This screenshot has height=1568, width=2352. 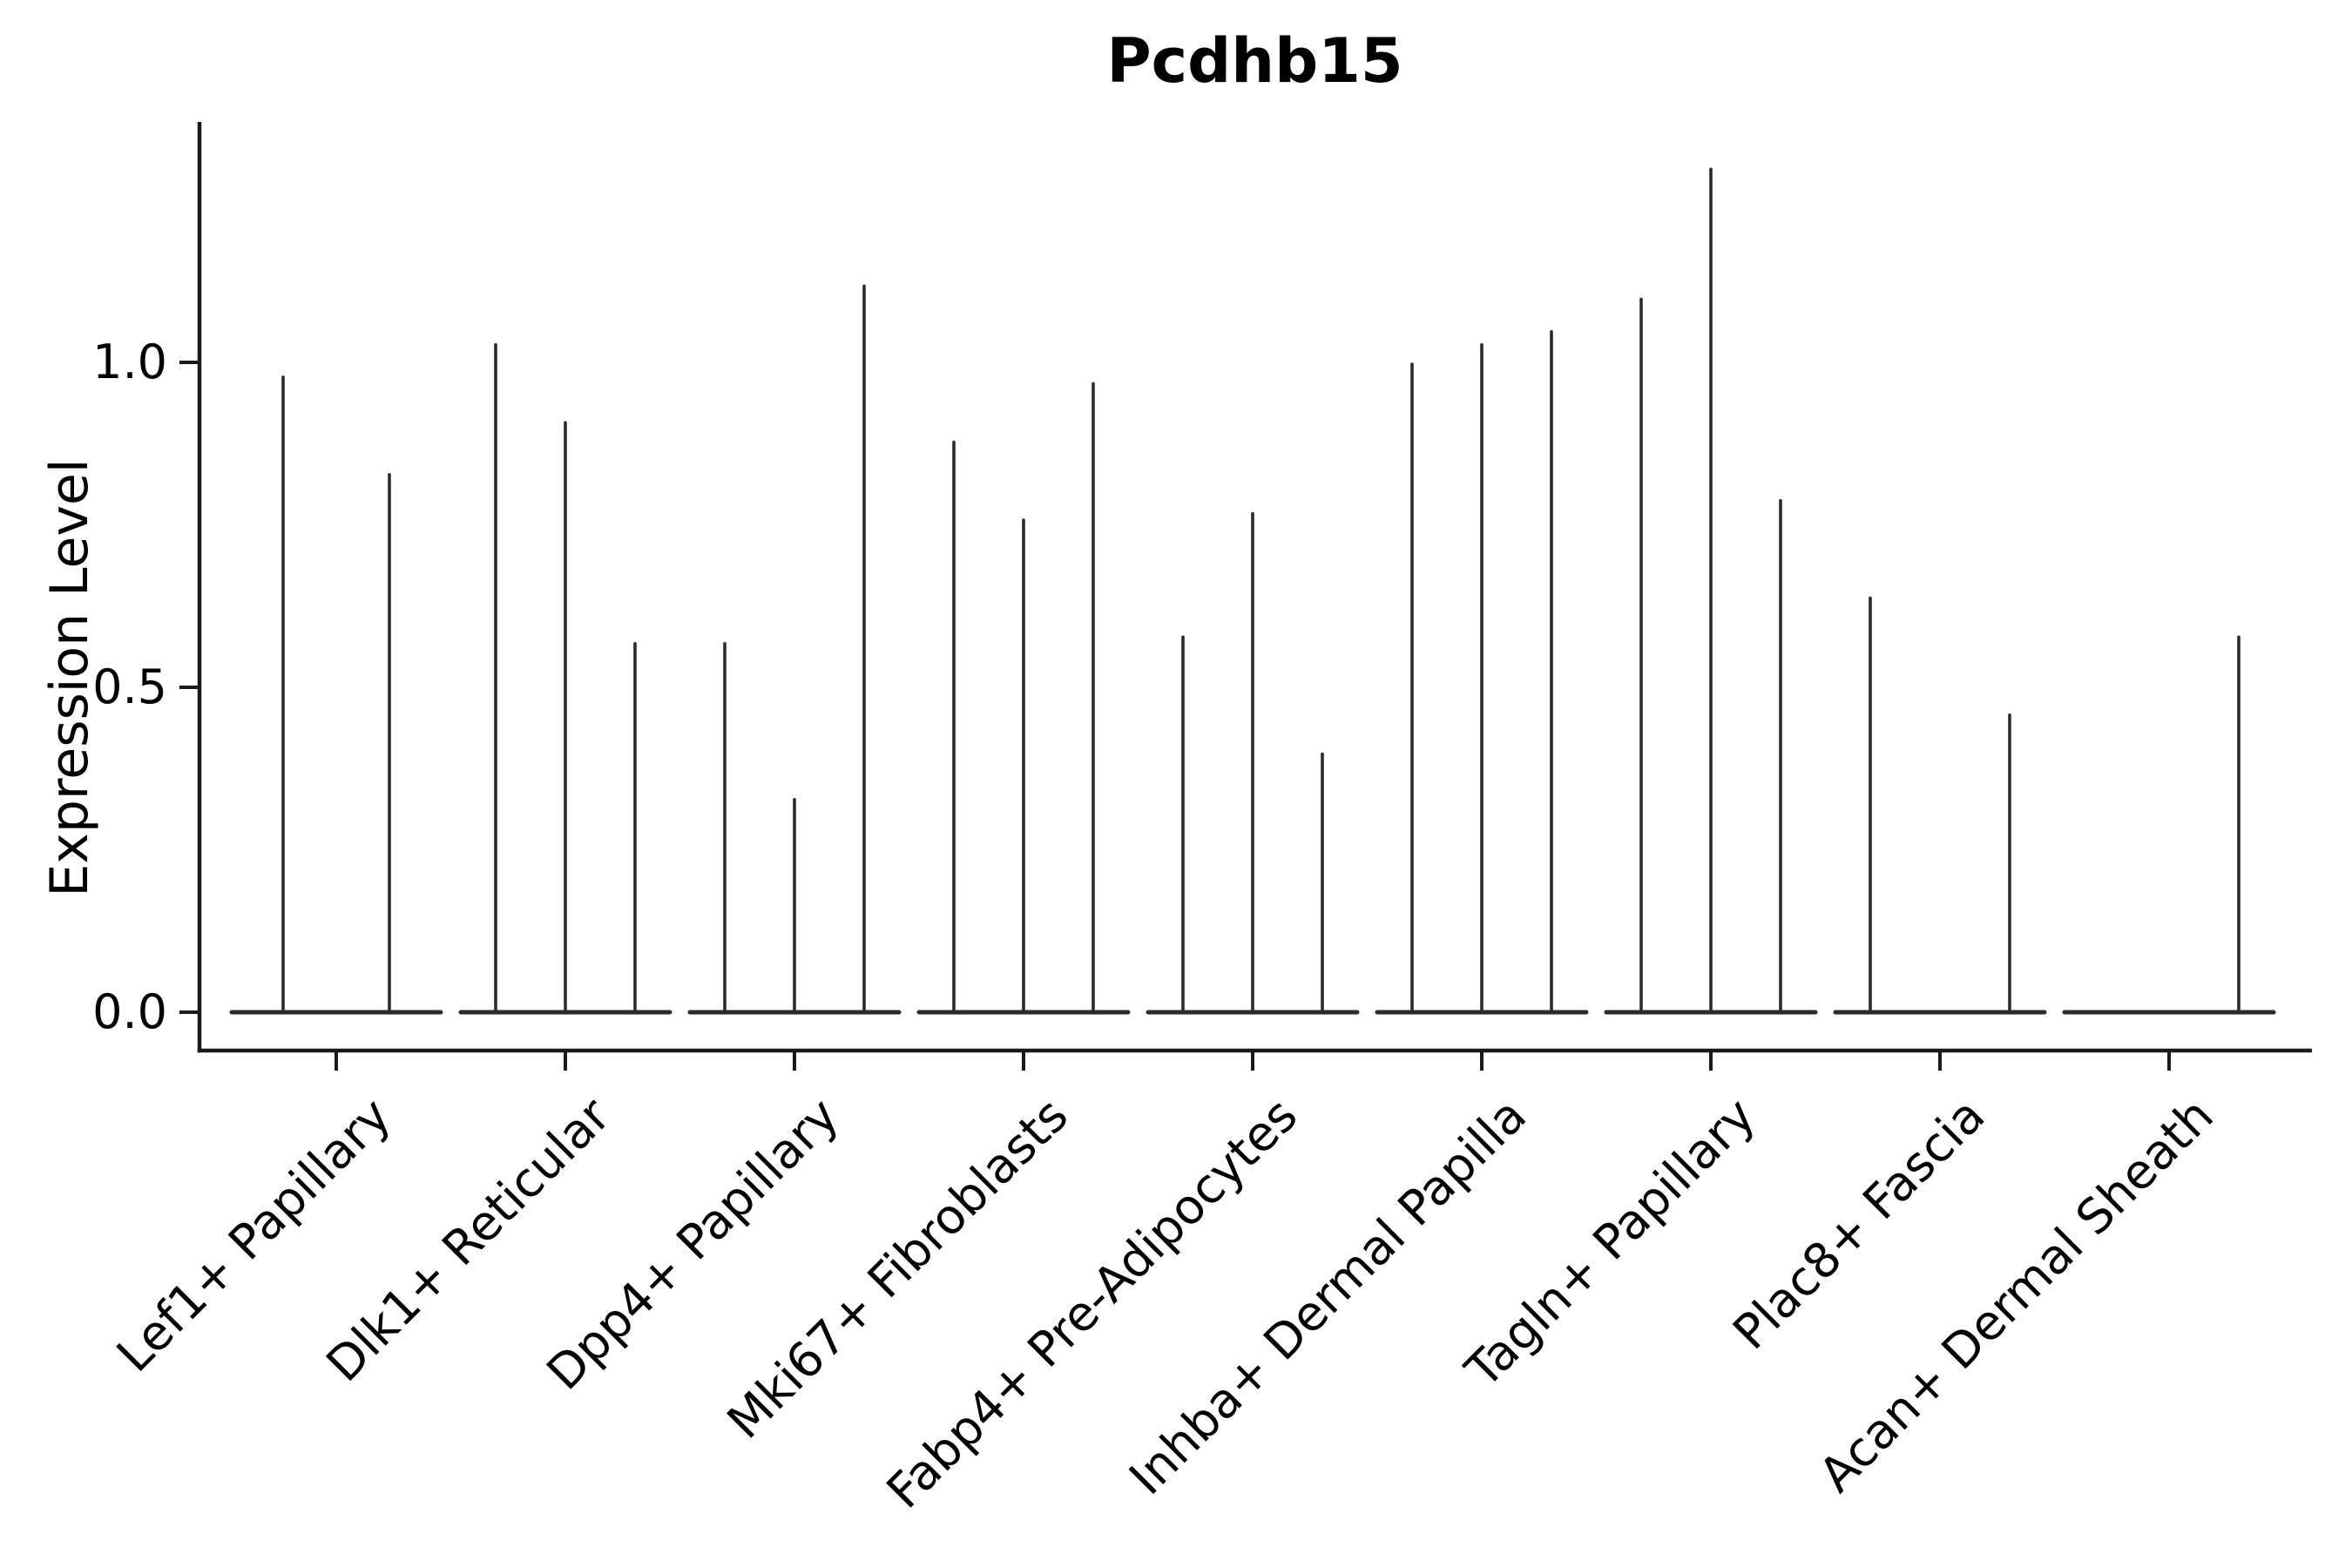 I want to click on chart-title: Pcdhb15, so click(x=1254, y=61).